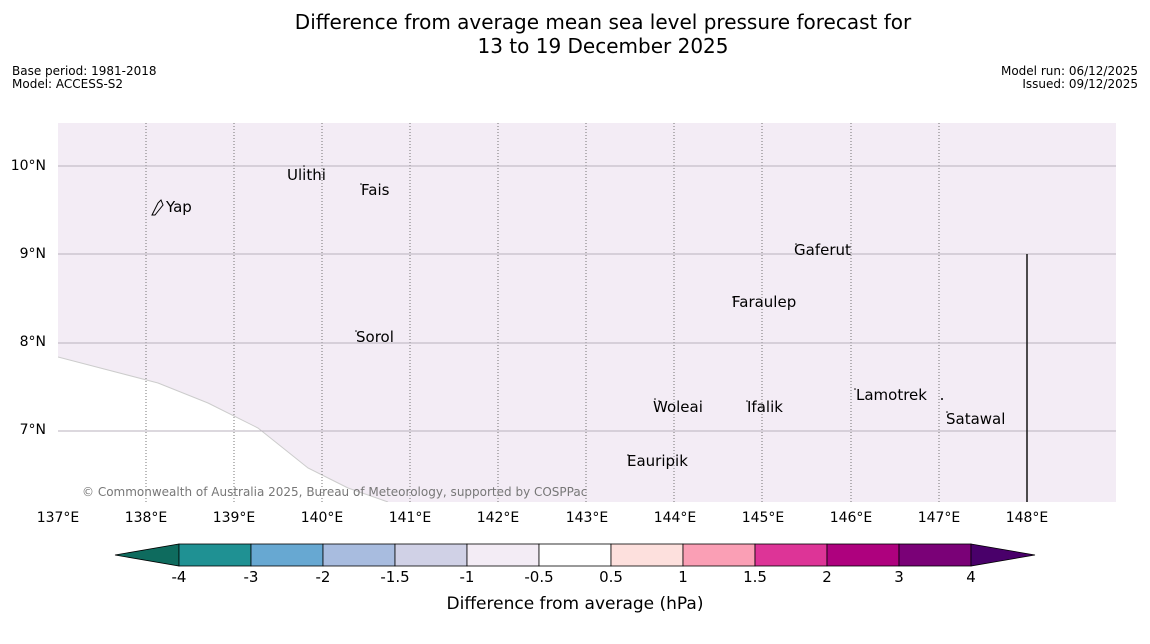 This screenshot has height=644, width=1150. Describe the element at coordinates (1069, 71) in the screenshot. I see `model-run: Model run: 06/12/2025` at that location.